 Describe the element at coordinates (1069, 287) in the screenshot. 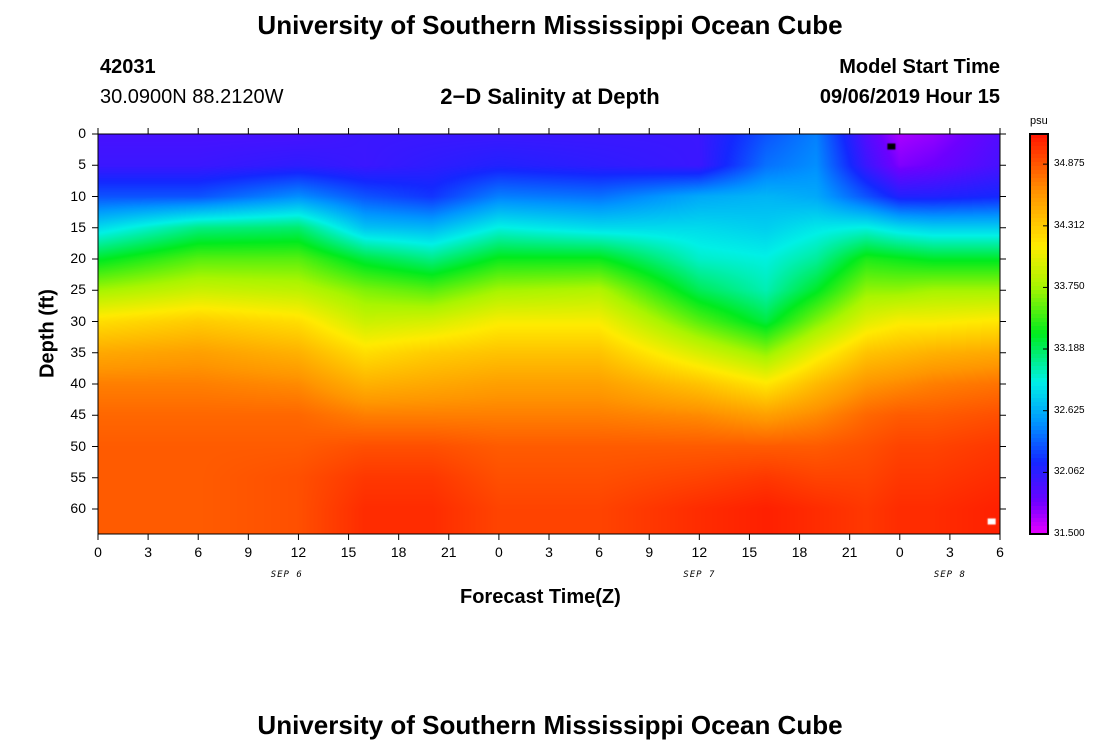

I see `colorbar-tick-label: 33.750` at that location.